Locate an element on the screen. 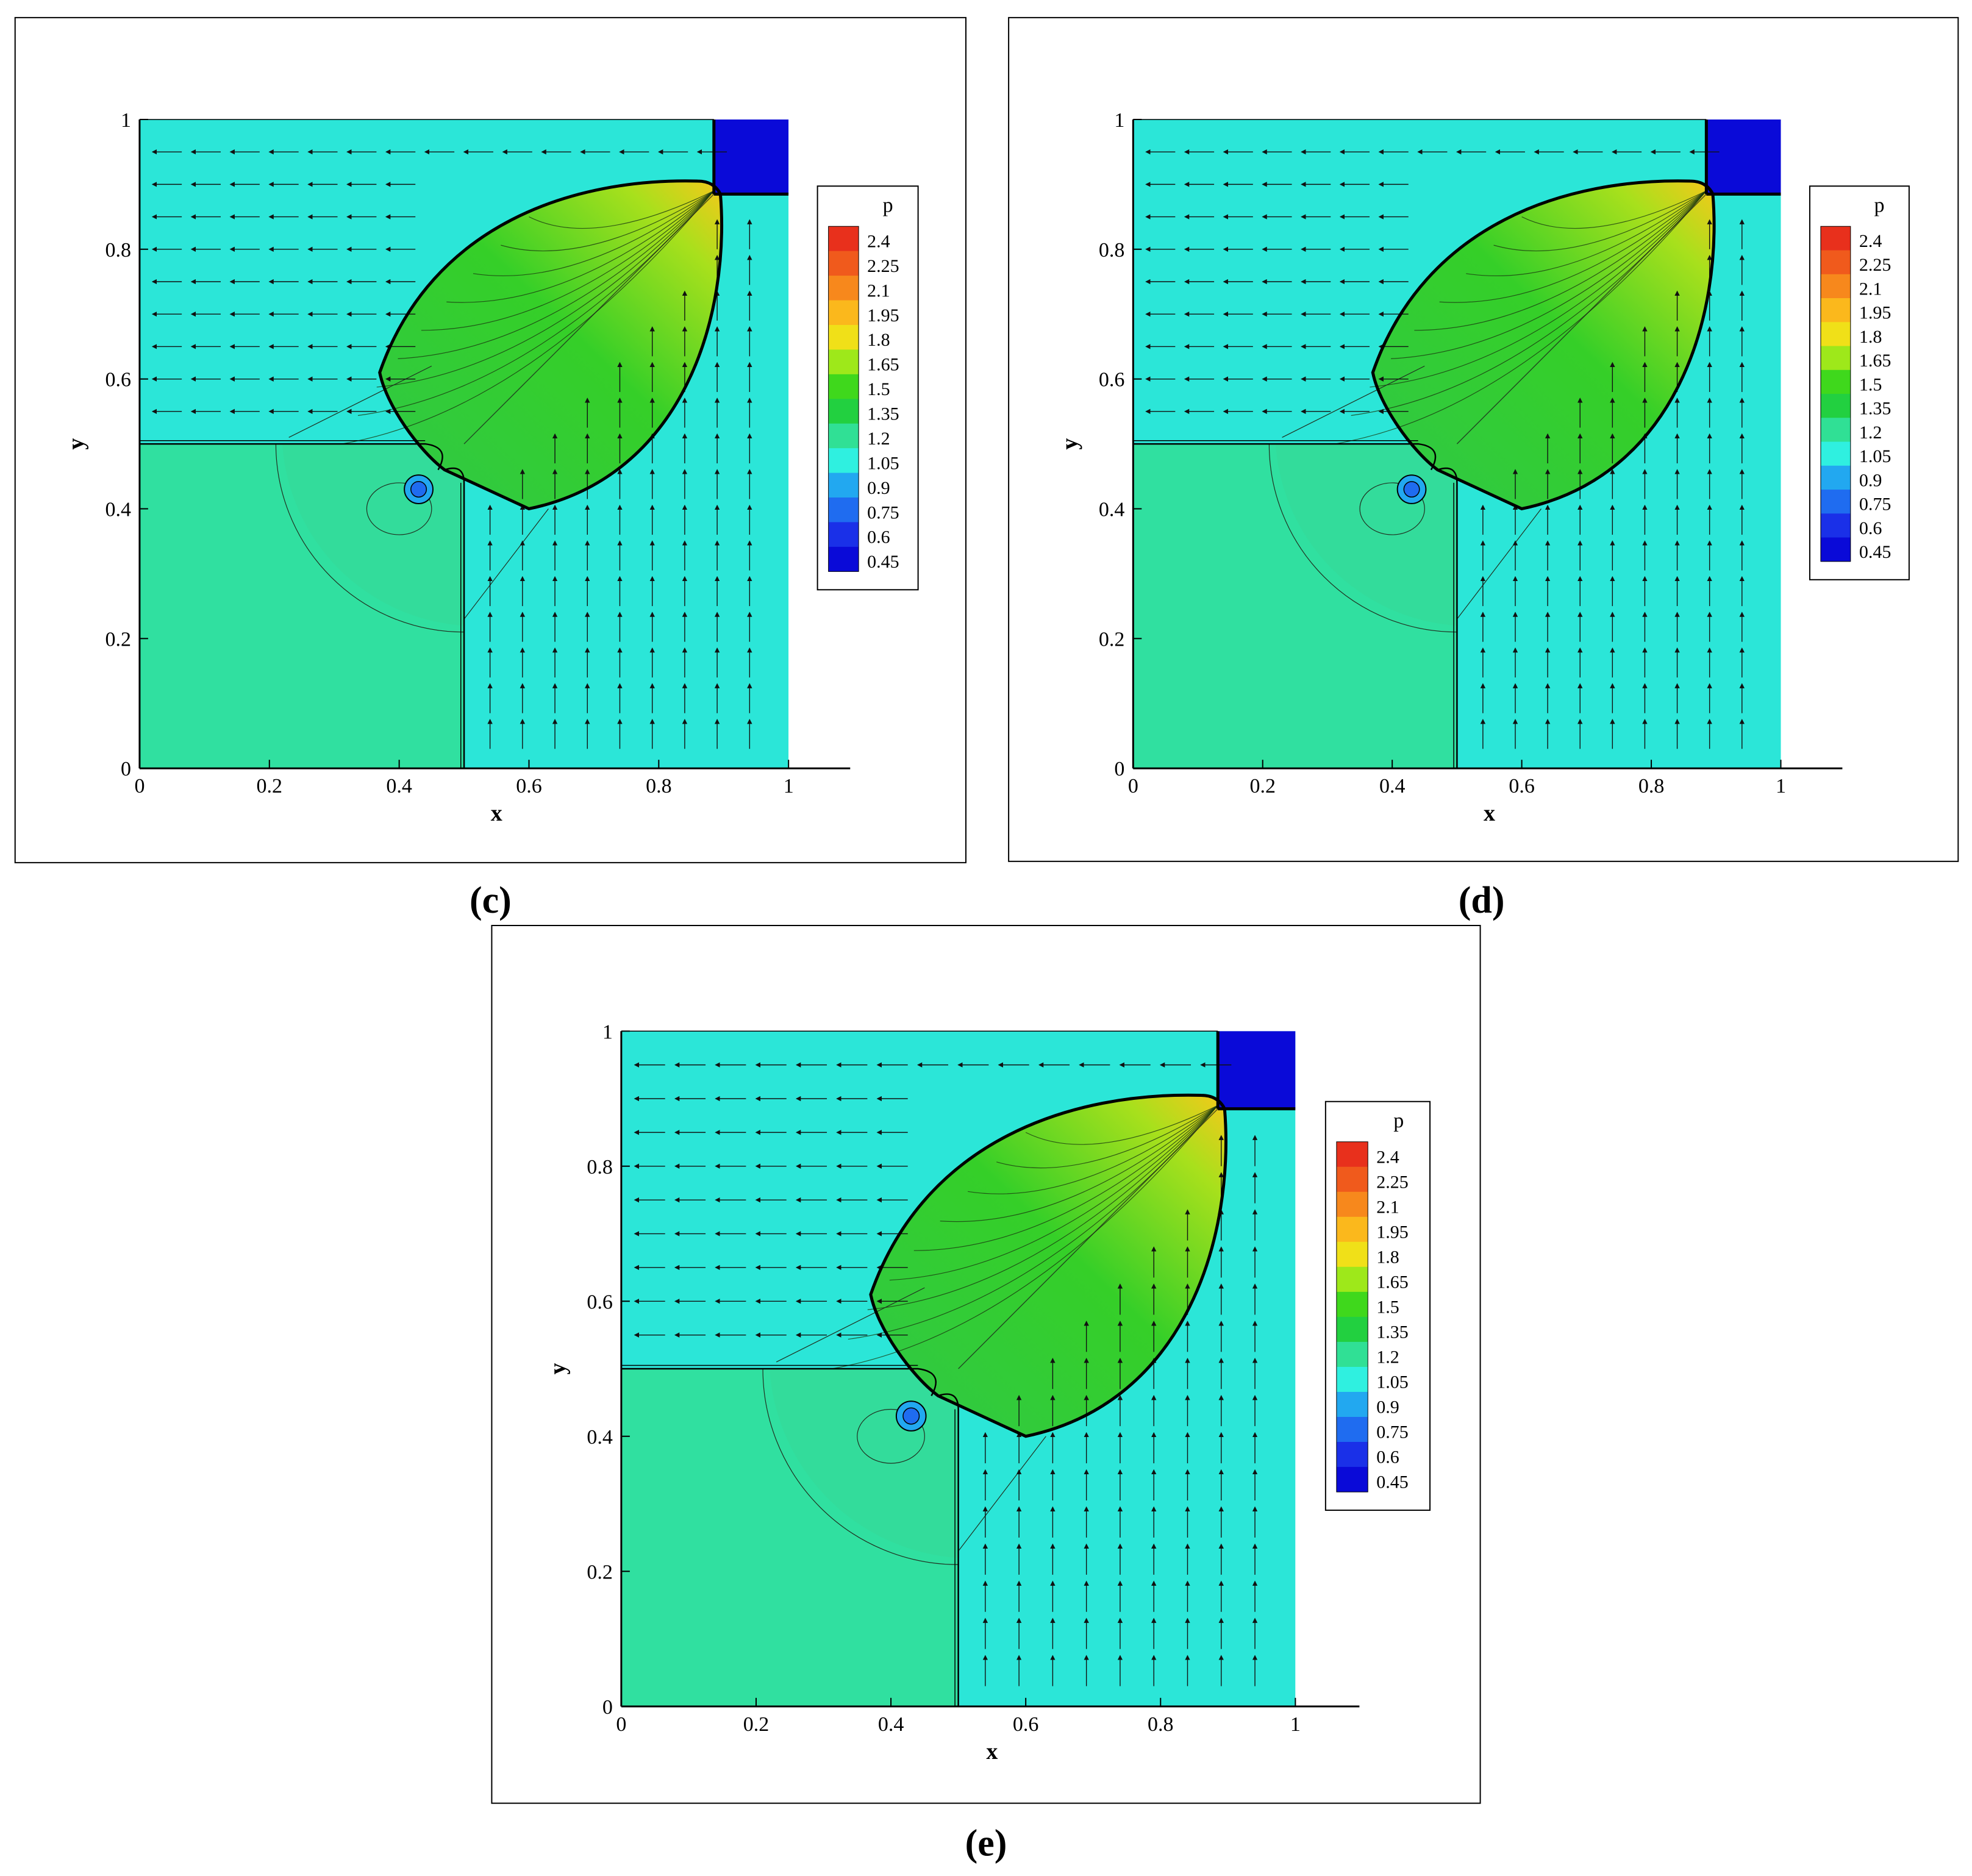 Image resolution: width=1972 pixels, height=1876 pixels. panel-caption: (d) is located at coordinates (1482, 900).